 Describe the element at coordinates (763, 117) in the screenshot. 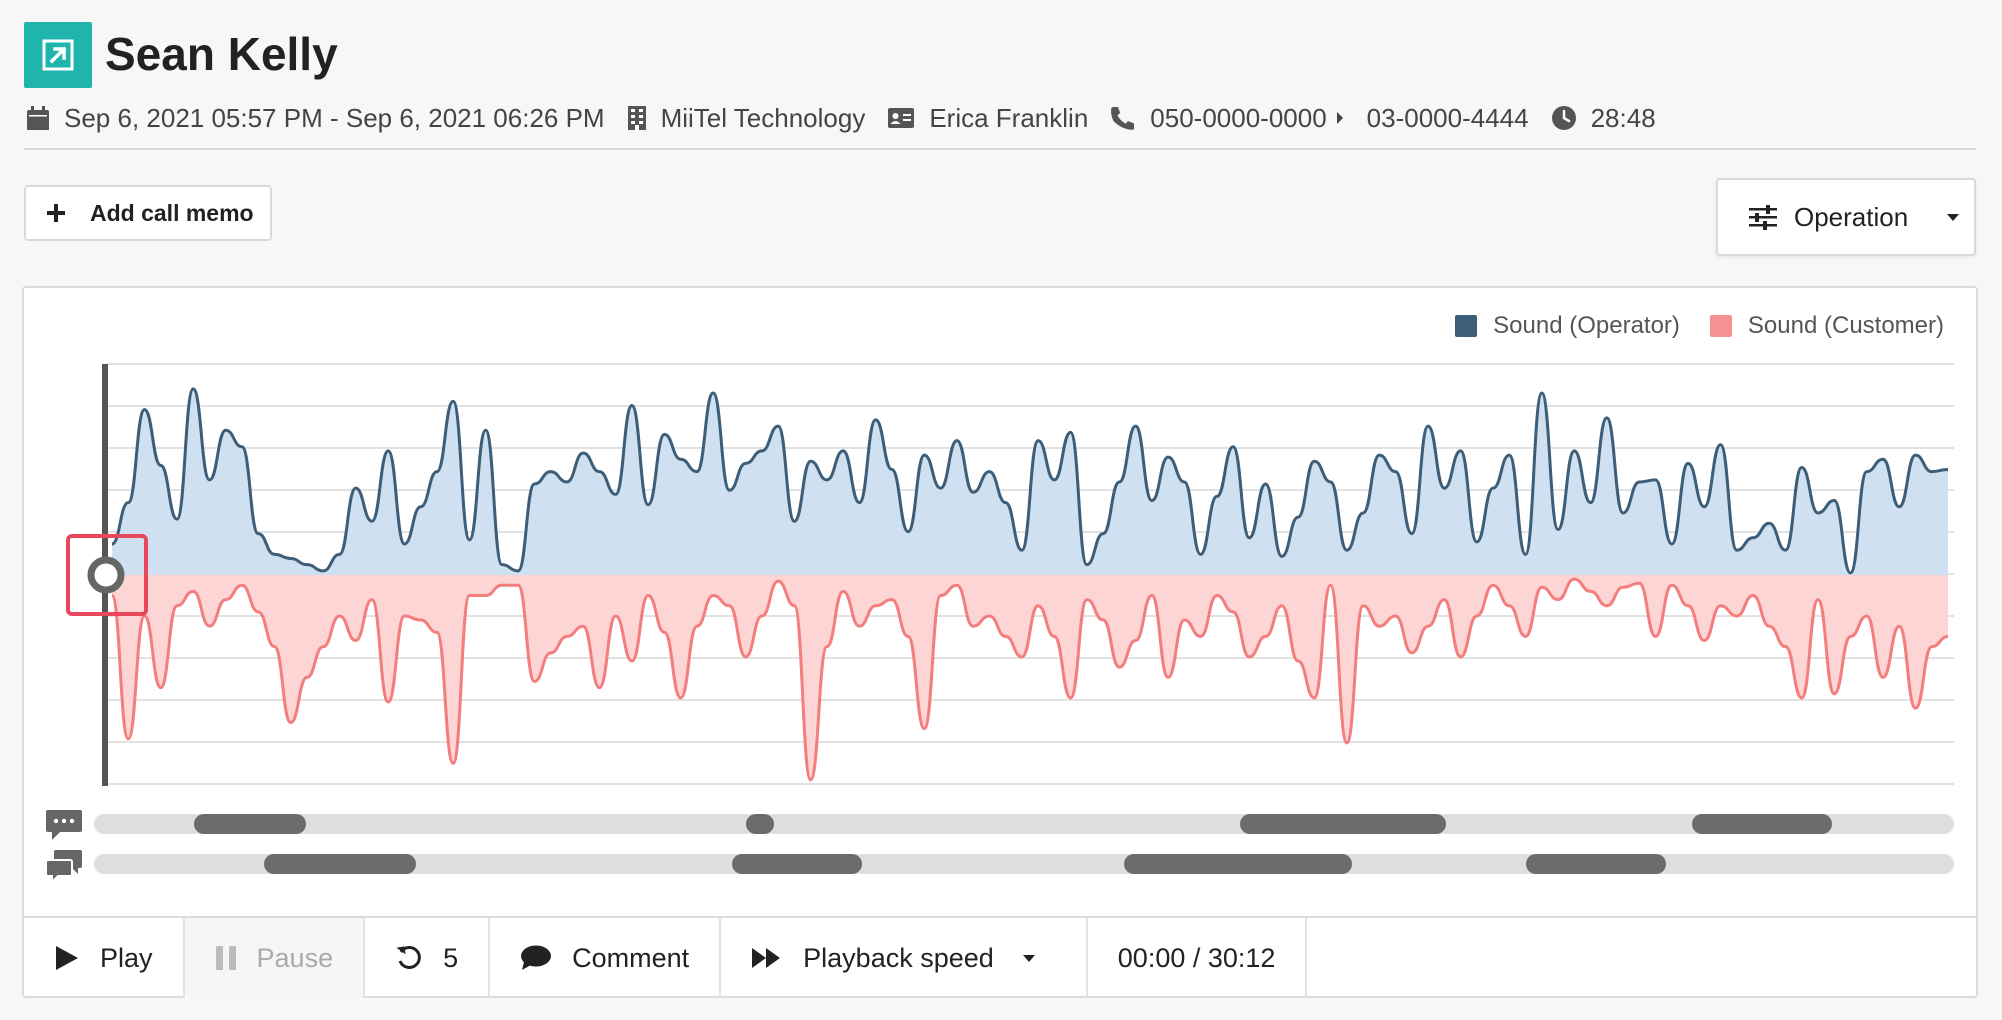

I see `company-name: MiiTel Technology` at that location.